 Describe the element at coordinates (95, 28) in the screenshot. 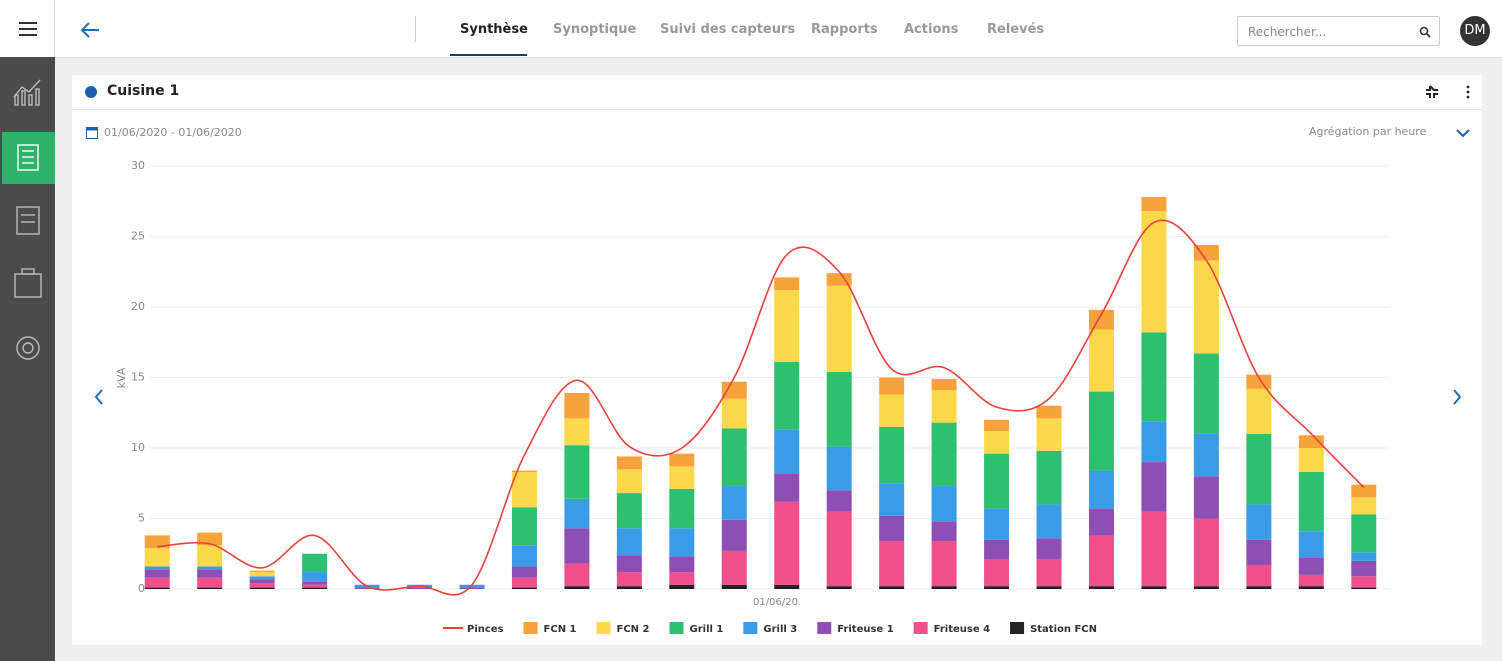

I see `back-button` at that location.